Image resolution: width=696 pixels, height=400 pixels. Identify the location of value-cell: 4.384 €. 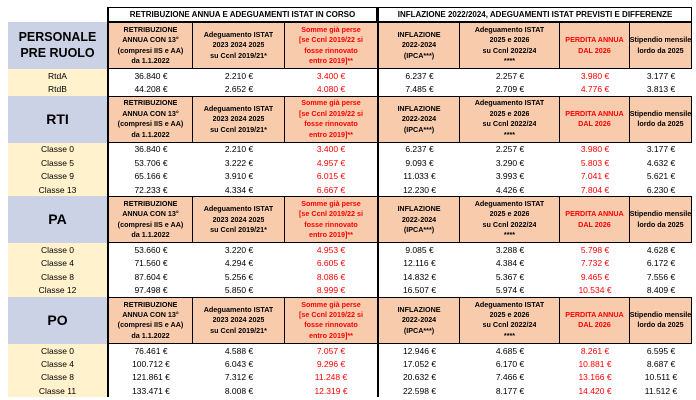
(510, 263).